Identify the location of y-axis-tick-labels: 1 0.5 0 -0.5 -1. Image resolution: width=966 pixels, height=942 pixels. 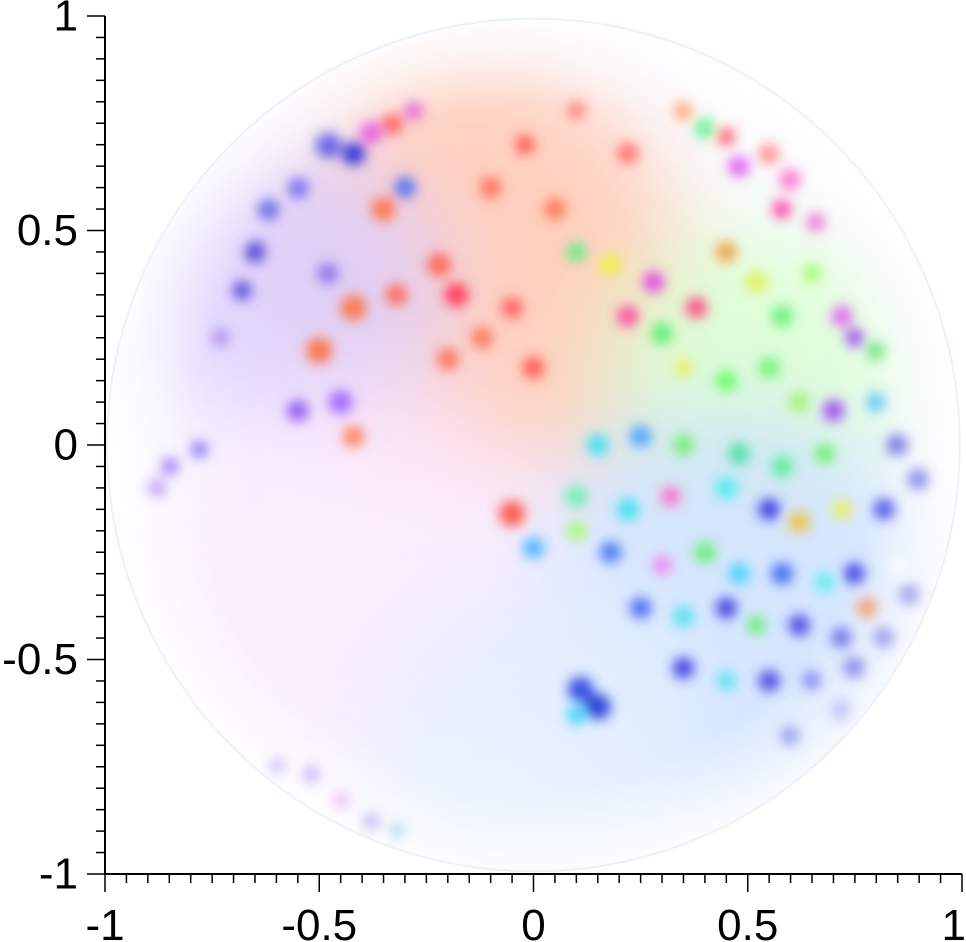
(40, 449).